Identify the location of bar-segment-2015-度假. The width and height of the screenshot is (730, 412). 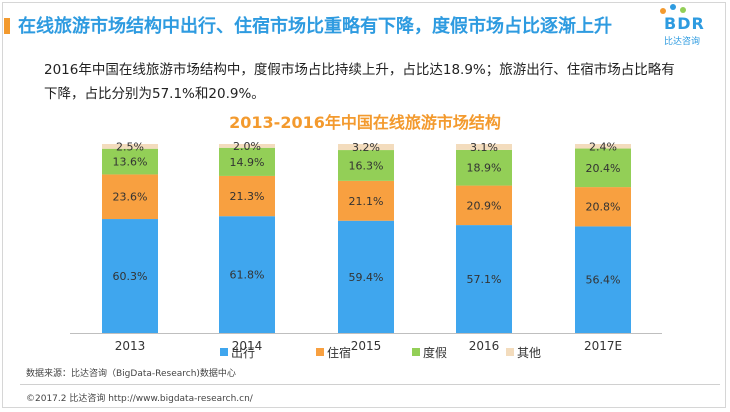
(366, 165).